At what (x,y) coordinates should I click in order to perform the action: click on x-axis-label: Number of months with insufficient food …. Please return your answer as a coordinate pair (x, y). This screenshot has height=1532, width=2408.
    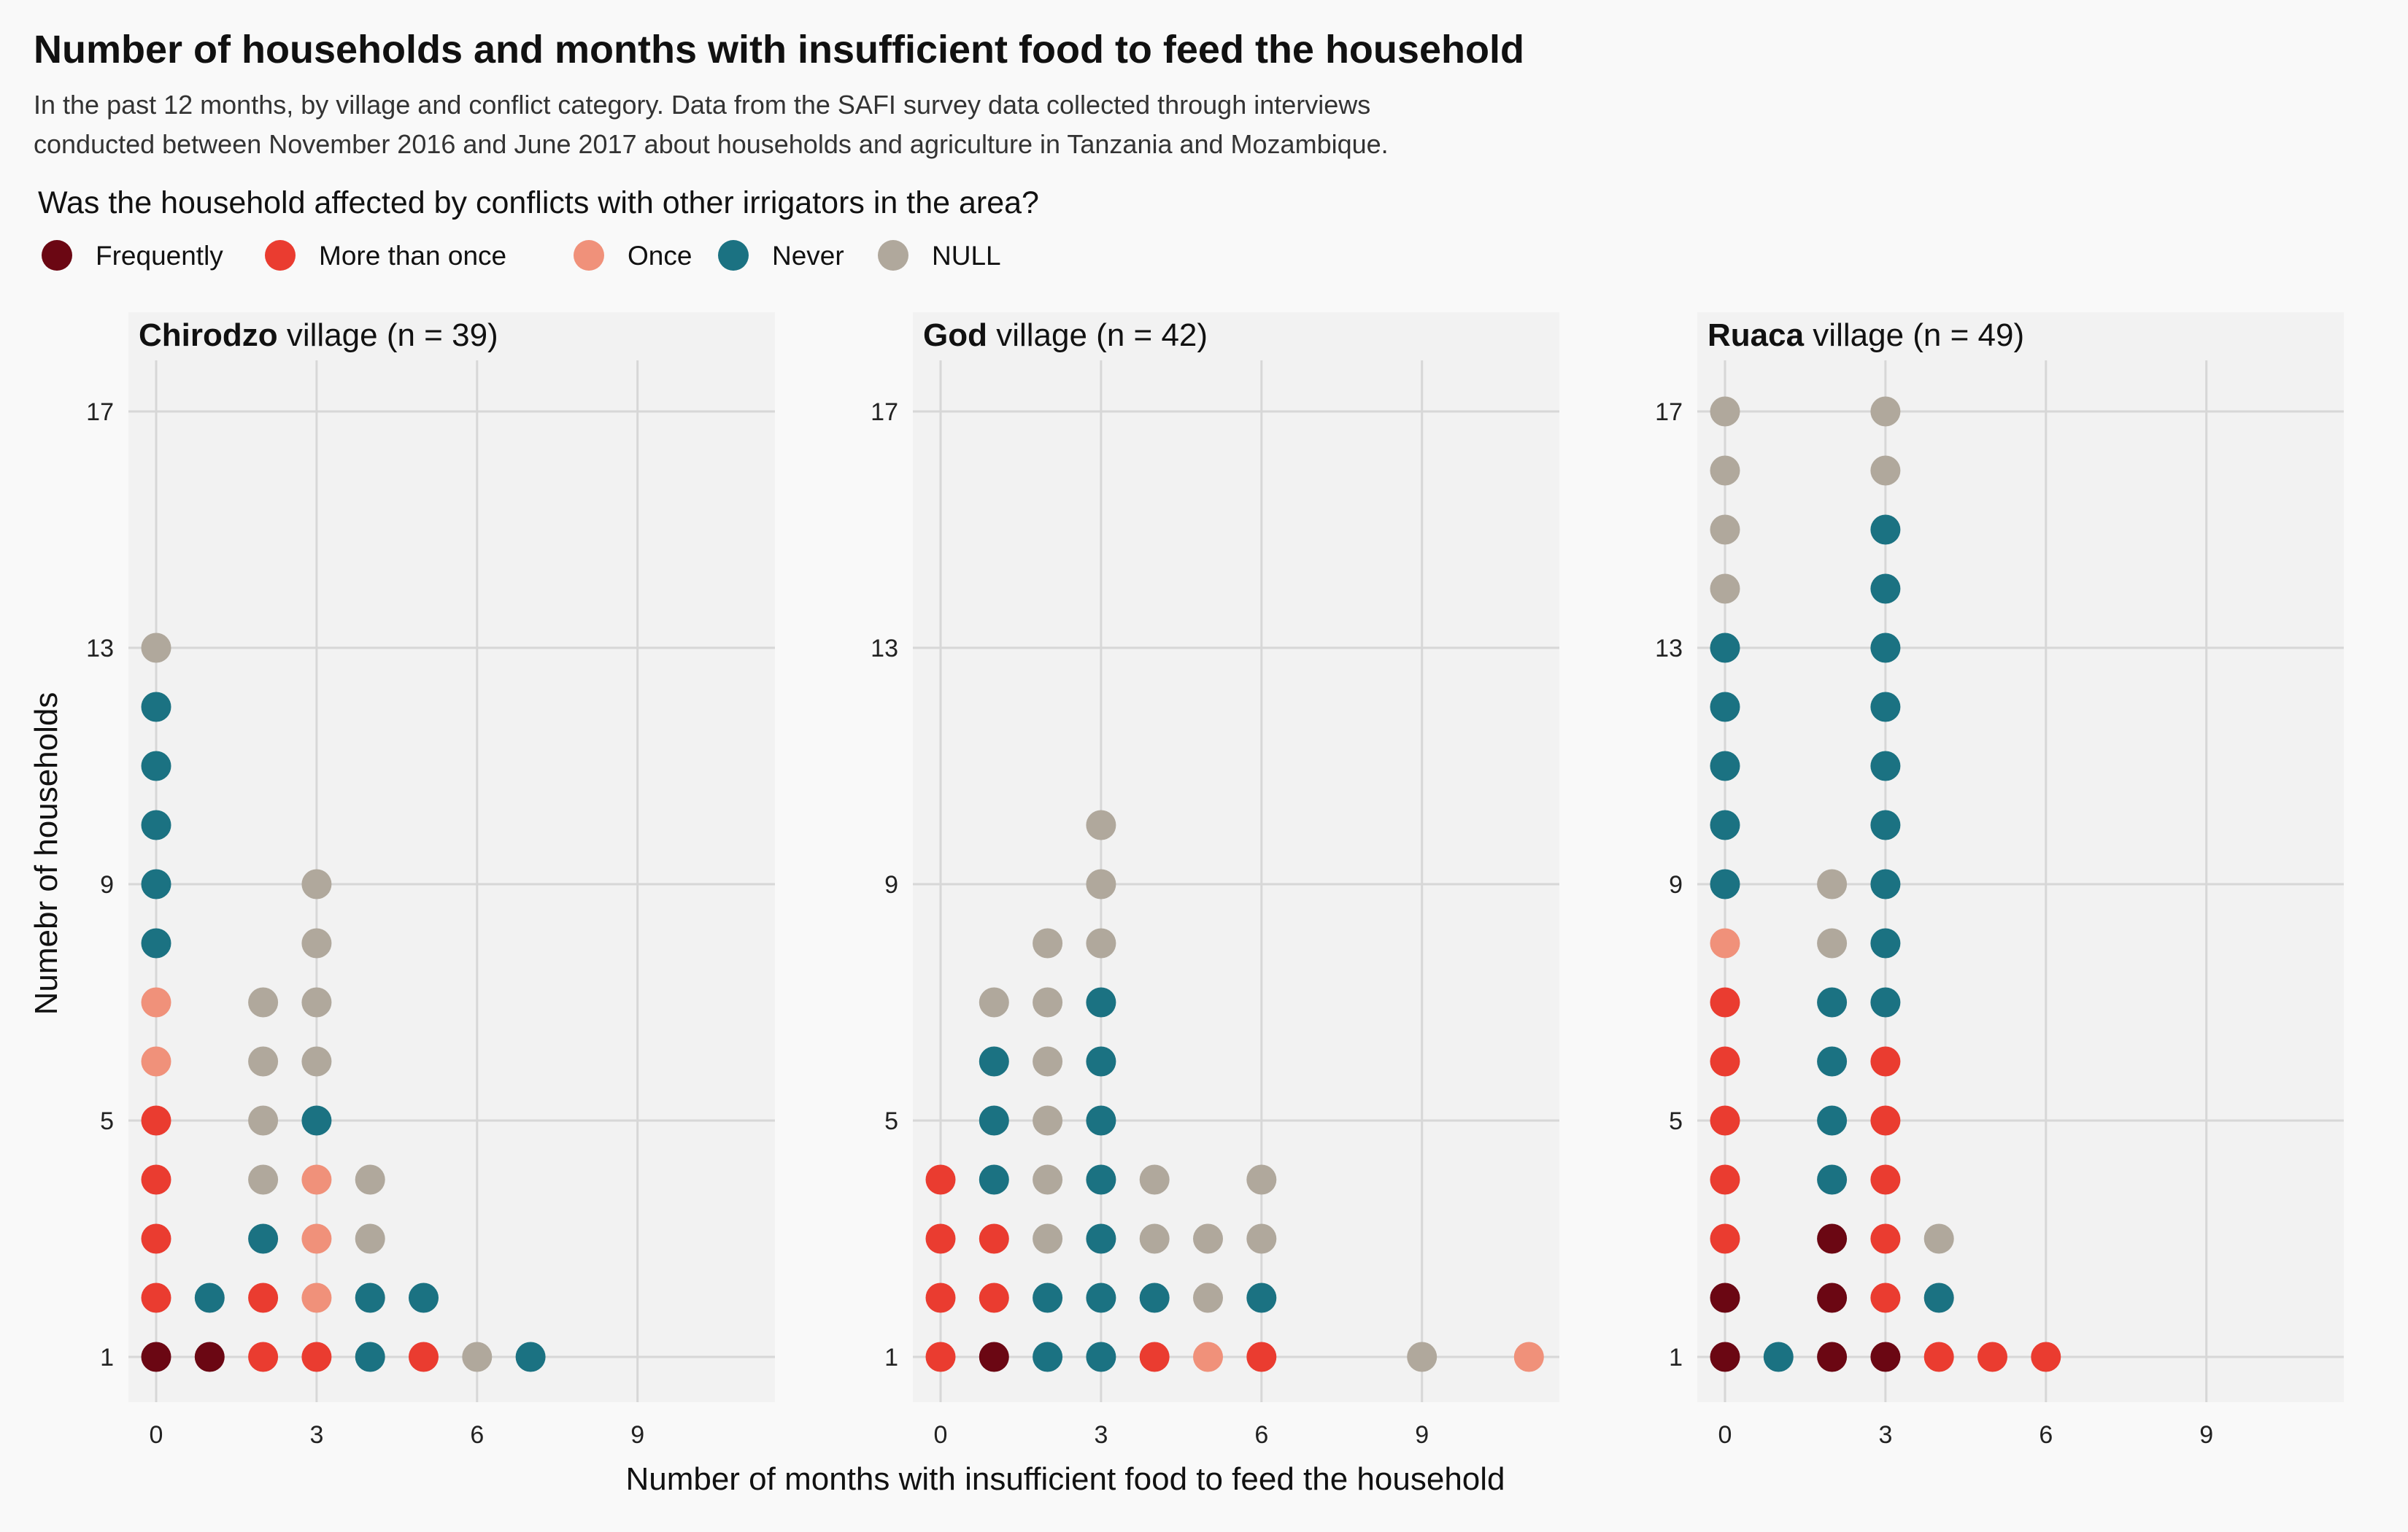
    Looking at the image, I should click on (1065, 1479).